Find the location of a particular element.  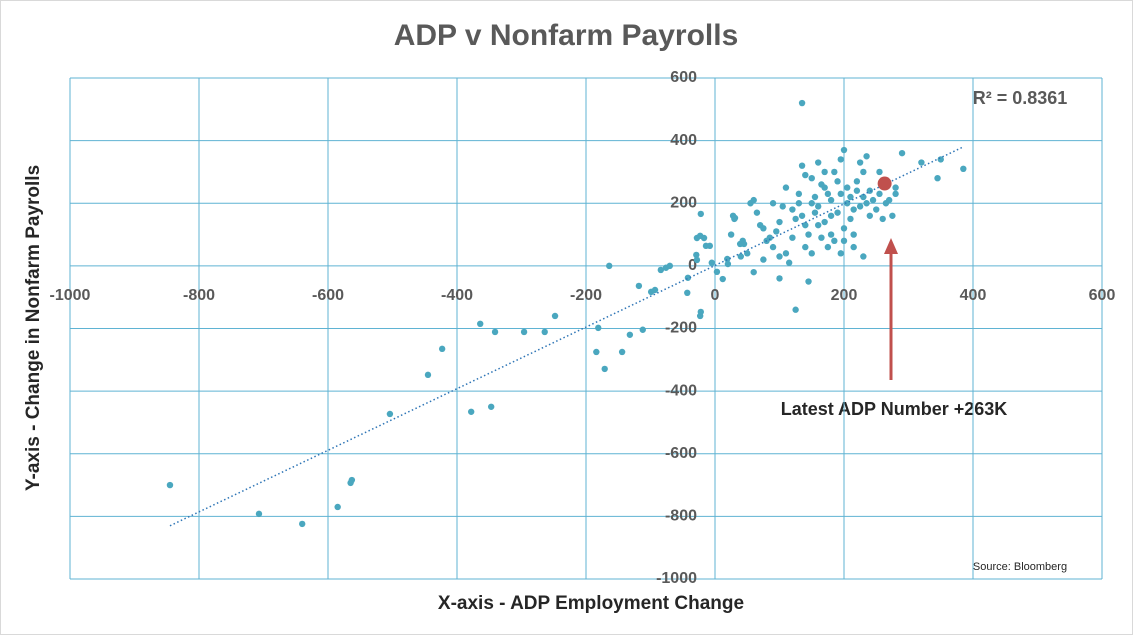

y-tick-label: 400 is located at coordinates (683, 140).